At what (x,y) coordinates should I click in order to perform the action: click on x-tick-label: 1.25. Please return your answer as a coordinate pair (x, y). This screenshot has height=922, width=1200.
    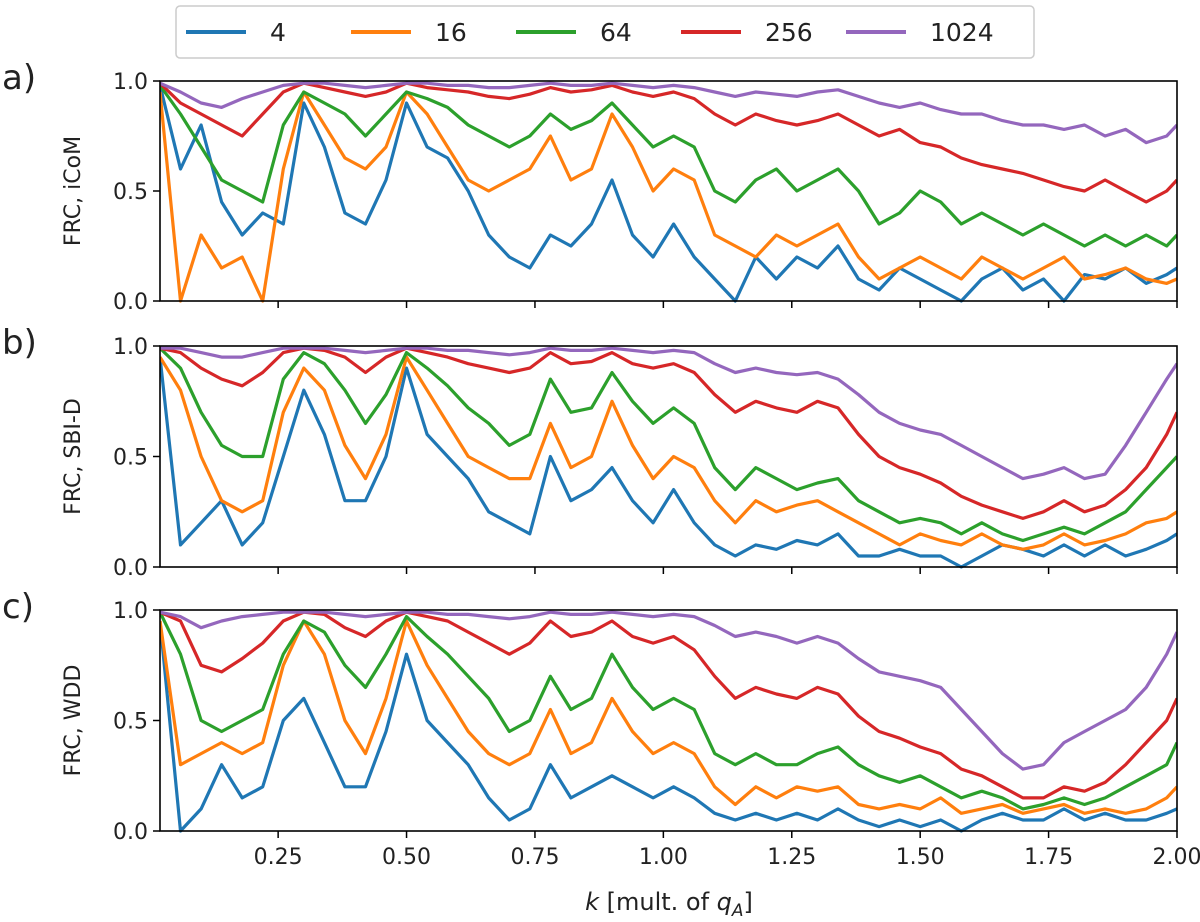
    Looking at the image, I should click on (791, 857).